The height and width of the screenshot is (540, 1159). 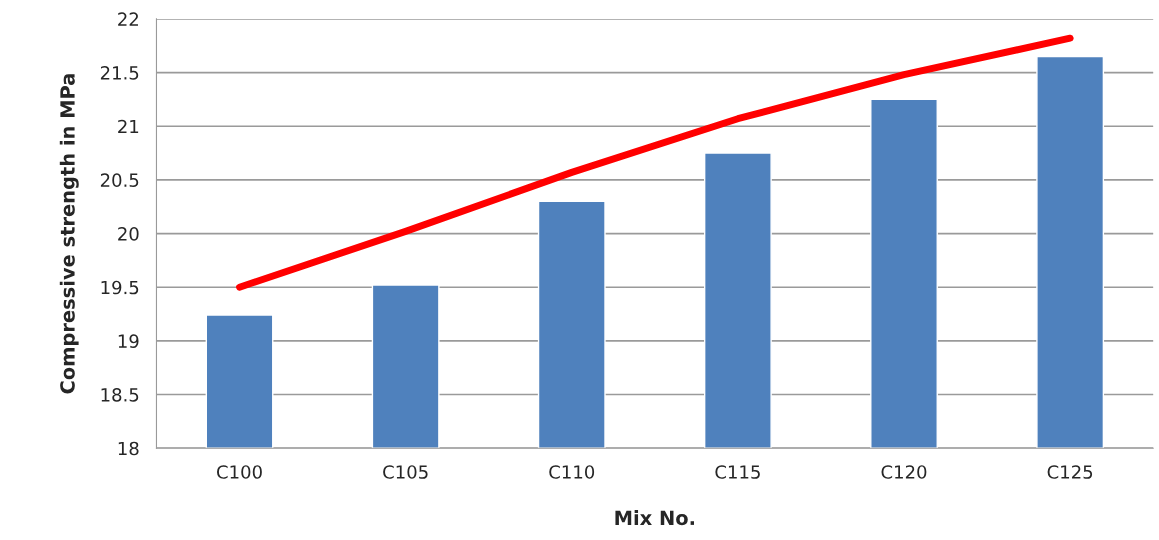 I want to click on x-tick-label: C120, so click(x=904, y=472).